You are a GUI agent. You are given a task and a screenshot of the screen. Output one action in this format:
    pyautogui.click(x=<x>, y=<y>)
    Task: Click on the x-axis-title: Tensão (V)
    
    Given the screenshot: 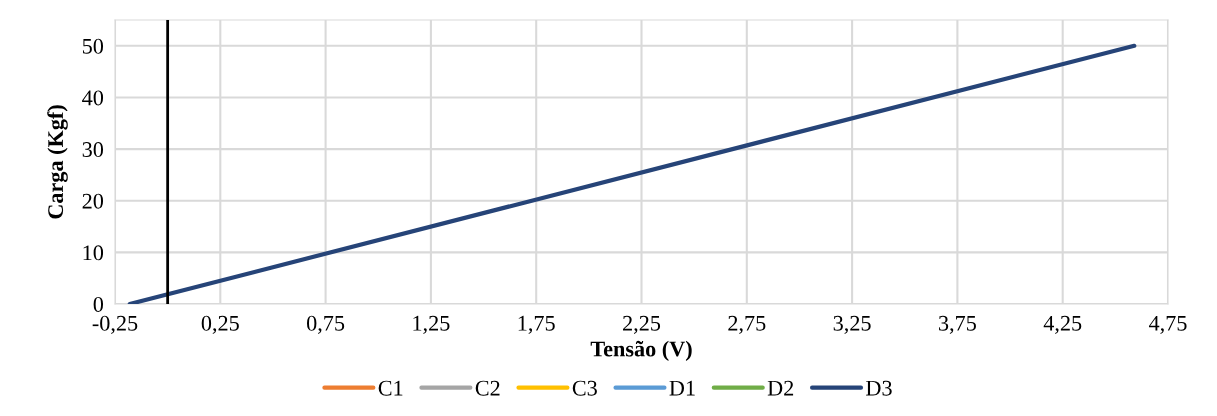 What is the action you would take?
    pyautogui.click(x=641, y=351)
    